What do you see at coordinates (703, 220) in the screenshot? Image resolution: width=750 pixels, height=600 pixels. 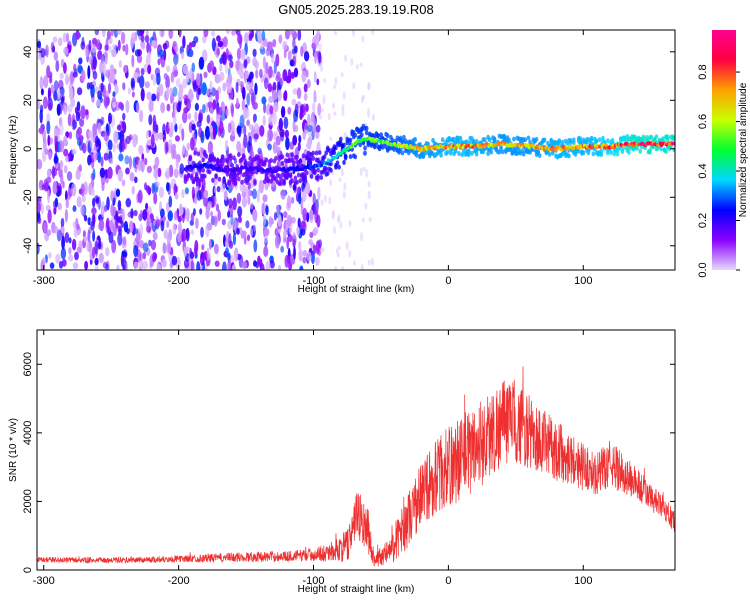 I see `colorbar-tick-label: 0.2` at bounding box center [703, 220].